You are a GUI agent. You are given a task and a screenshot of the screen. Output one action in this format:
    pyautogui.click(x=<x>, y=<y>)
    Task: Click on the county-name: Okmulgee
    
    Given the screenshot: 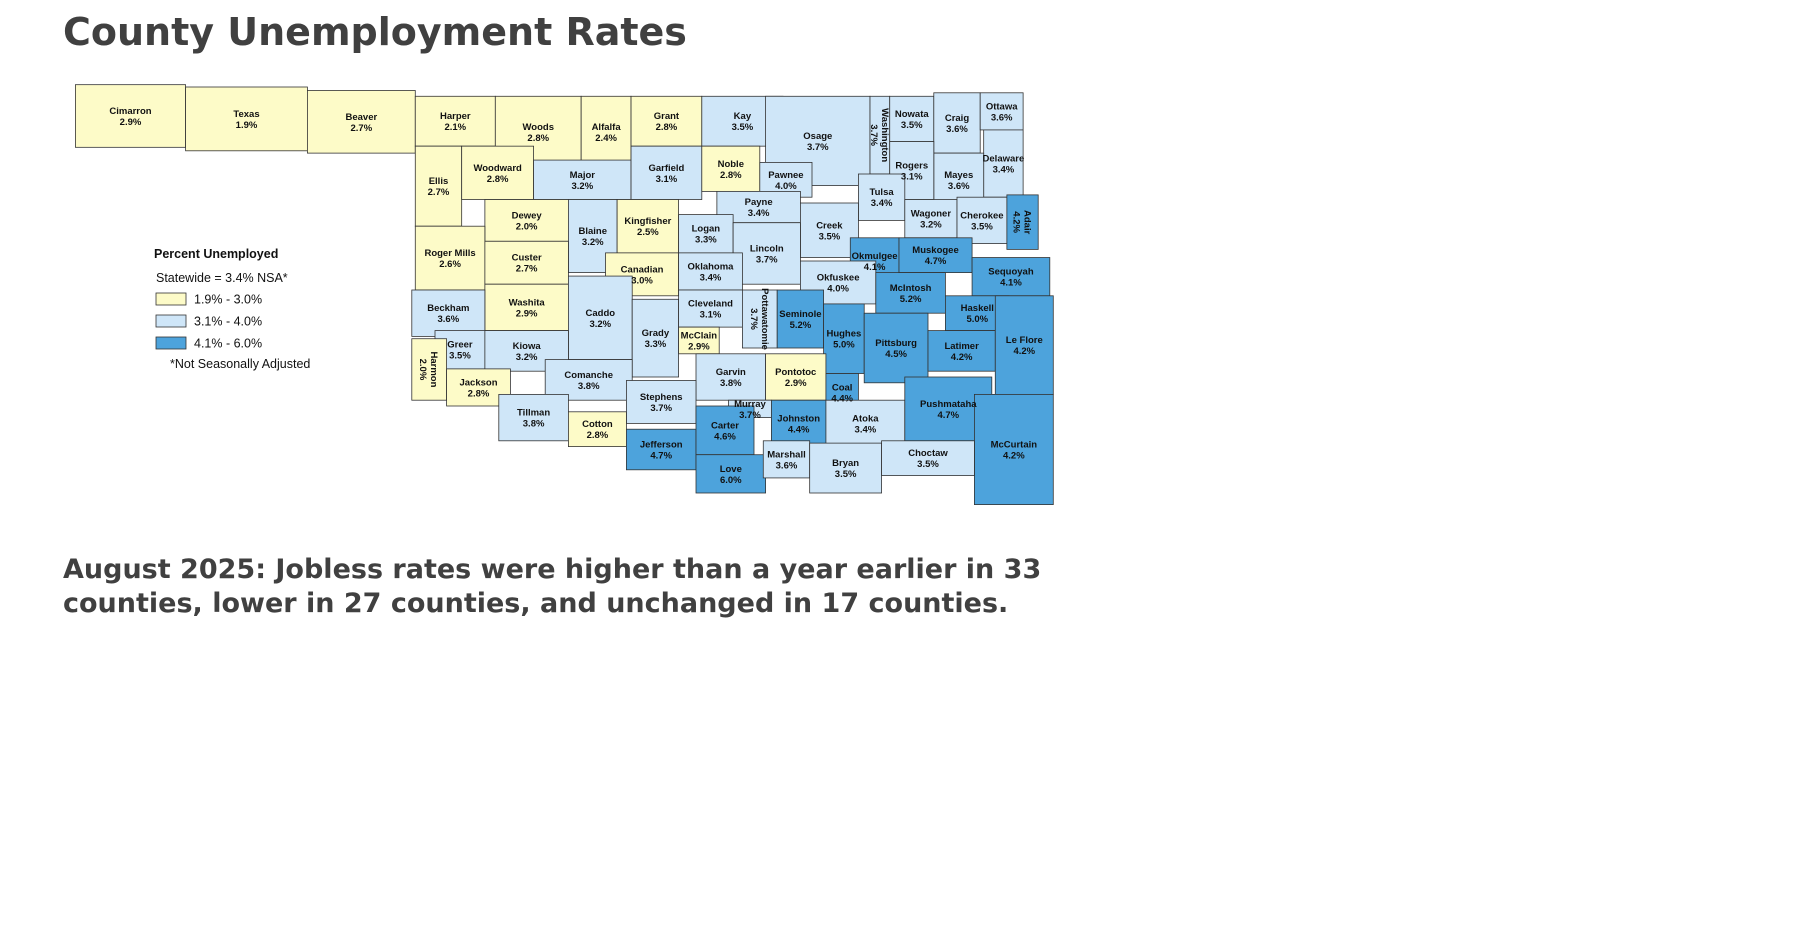 What is the action you would take?
    pyautogui.click(x=875, y=256)
    